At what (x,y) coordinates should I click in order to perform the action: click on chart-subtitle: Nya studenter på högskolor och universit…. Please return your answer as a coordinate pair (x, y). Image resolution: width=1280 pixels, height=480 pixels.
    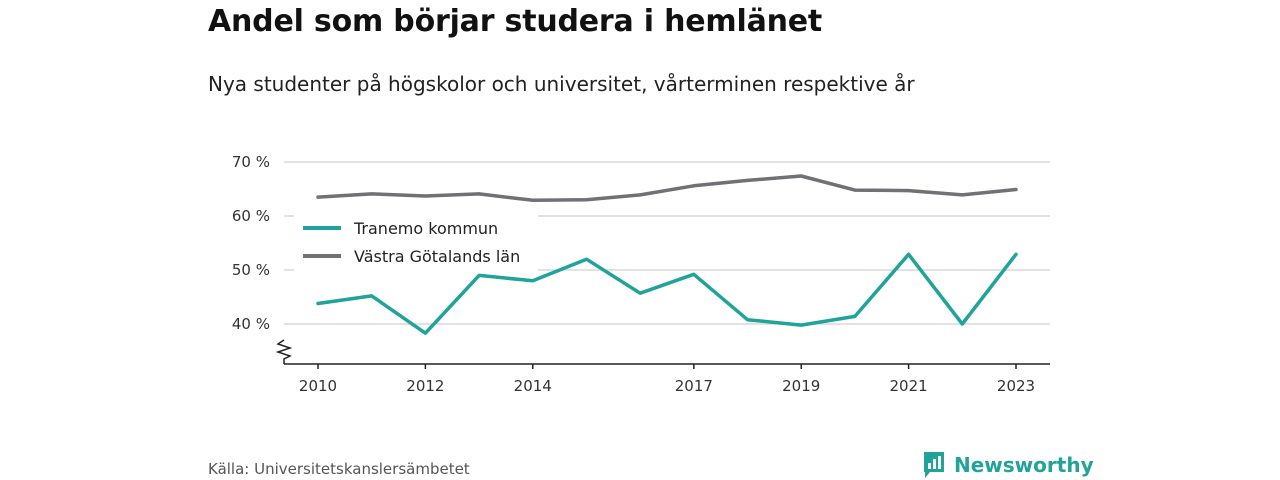
    Looking at the image, I should click on (561, 84).